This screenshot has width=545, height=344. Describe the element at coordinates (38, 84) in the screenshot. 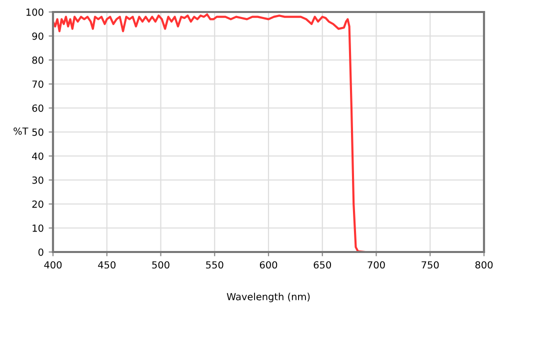

I see `y-tick-label: 70` at that location.